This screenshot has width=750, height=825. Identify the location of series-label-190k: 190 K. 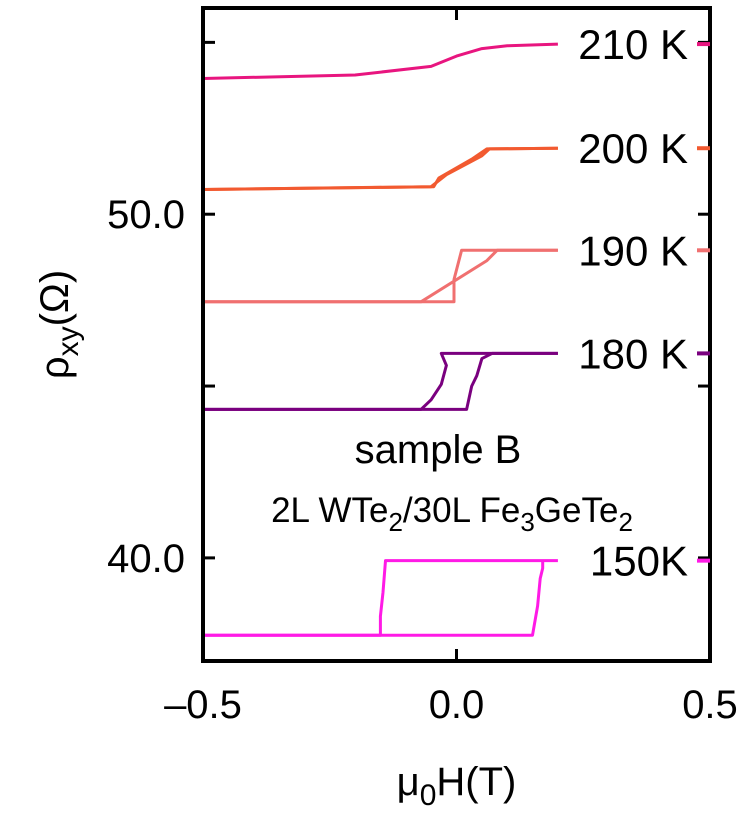
(633, 250).